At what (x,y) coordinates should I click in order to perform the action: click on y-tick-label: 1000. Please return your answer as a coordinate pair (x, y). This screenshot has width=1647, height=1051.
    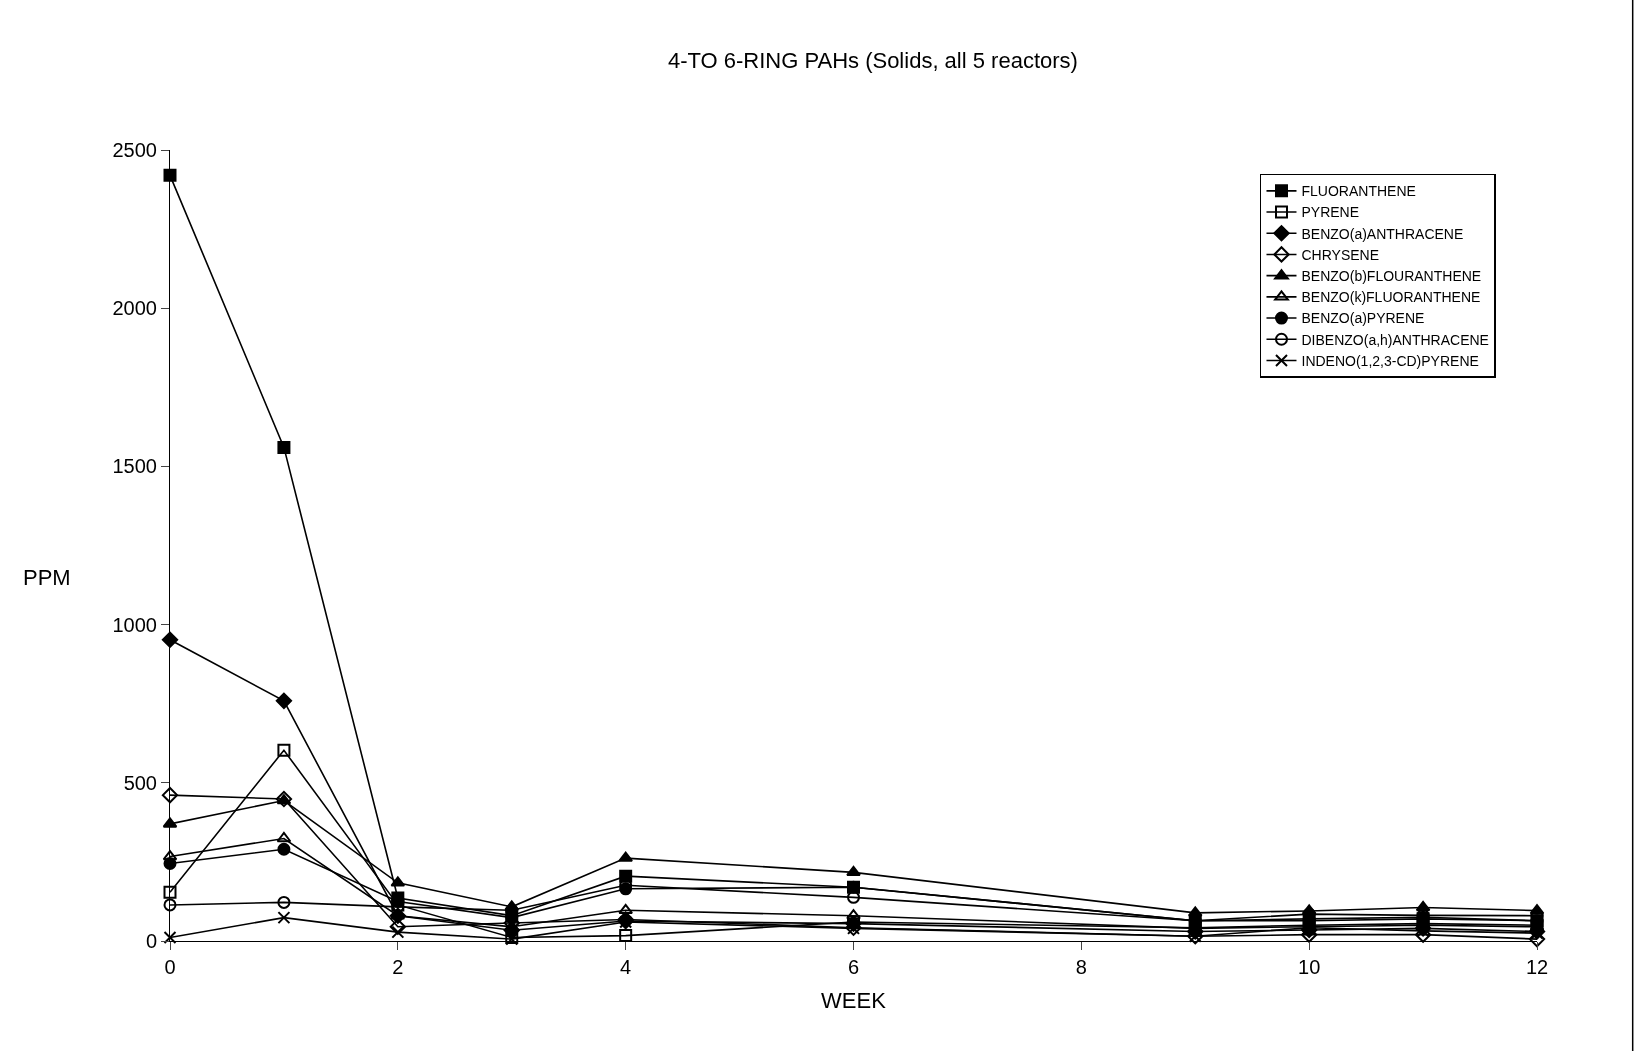
    Looking at the image, I should click on (134, 624).